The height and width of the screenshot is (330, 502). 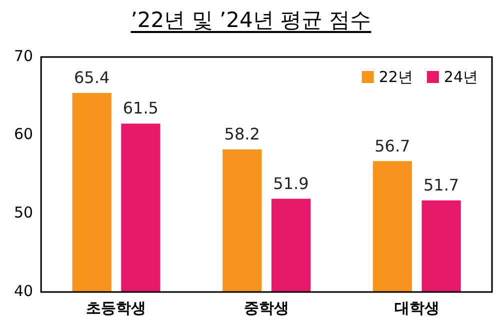 I want to click on data-label: 58.2, so click(x=242, y=134).